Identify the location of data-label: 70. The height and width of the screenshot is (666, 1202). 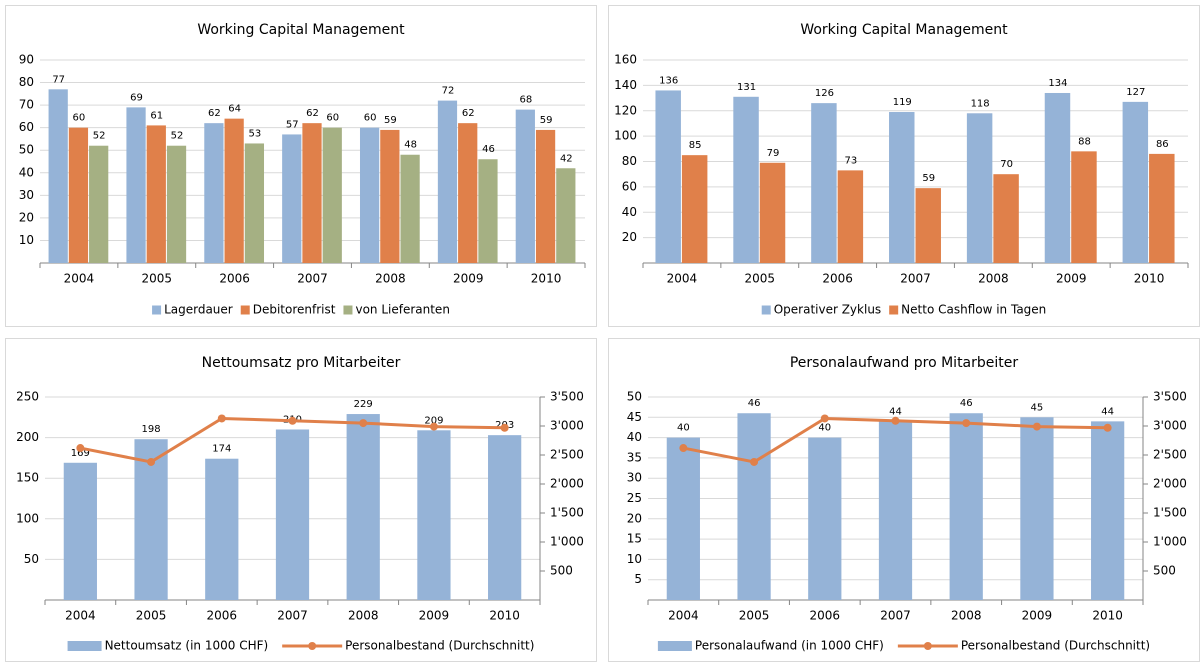
(1006, 164).